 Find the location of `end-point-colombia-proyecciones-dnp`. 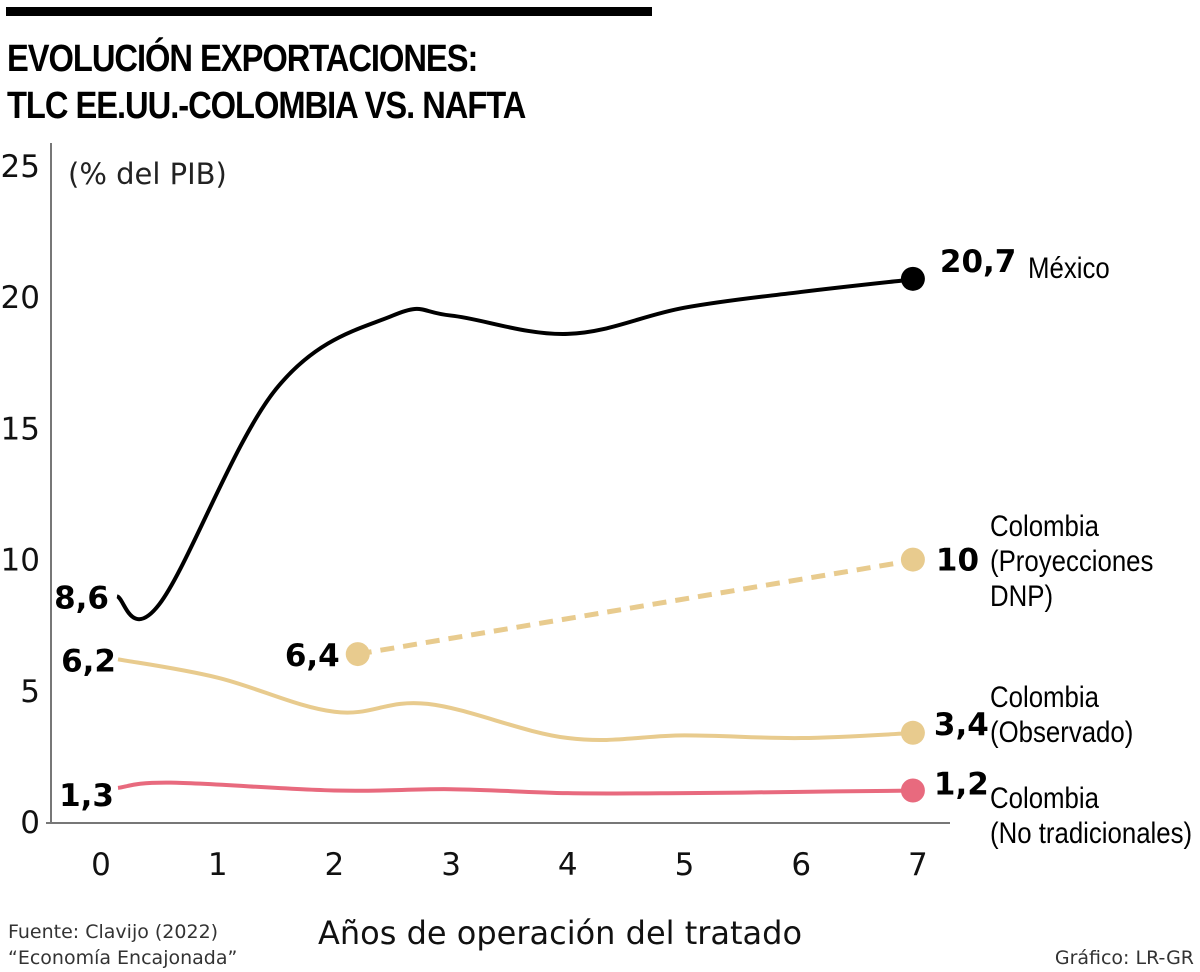

end-point-colombia-proyecciones-dnp is located at coordinates (912, 559).